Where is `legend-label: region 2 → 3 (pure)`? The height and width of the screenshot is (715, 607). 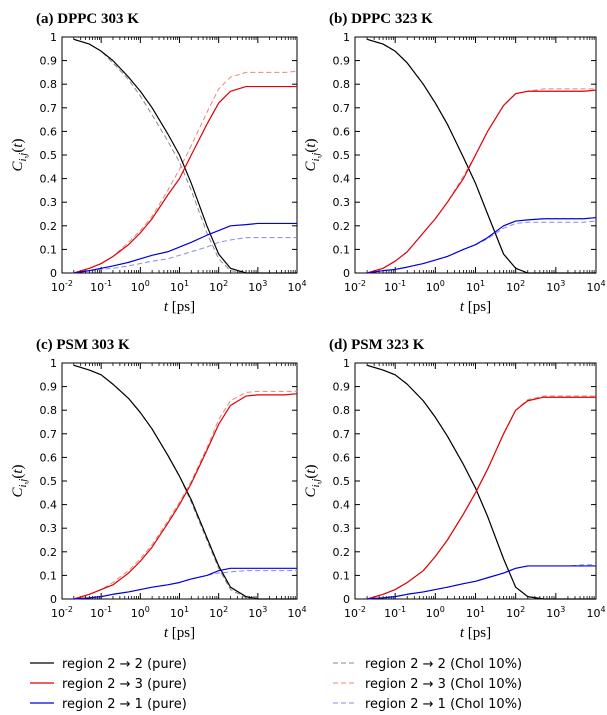 legend-label: region 2 → 3 (pure) is located at coordinates (124, 684).